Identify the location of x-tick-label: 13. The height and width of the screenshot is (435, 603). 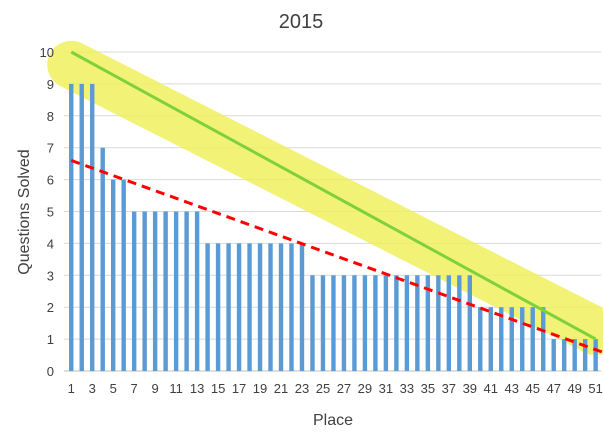
(197, 388).